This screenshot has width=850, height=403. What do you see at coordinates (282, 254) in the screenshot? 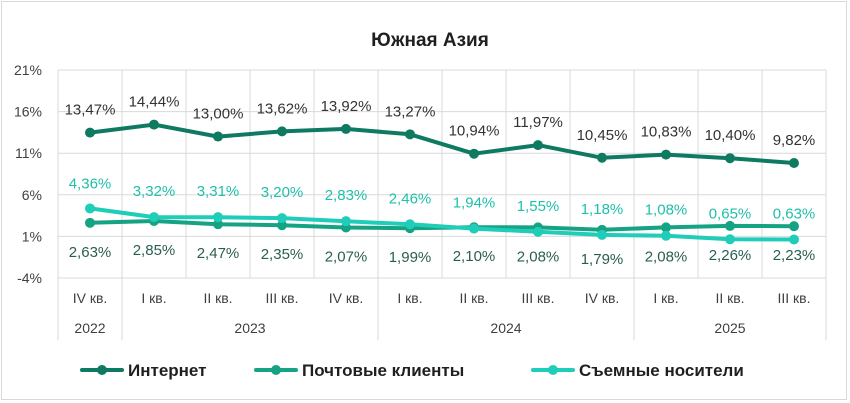
I see `data-label: 2,35%` at bounding box center [282, 254].